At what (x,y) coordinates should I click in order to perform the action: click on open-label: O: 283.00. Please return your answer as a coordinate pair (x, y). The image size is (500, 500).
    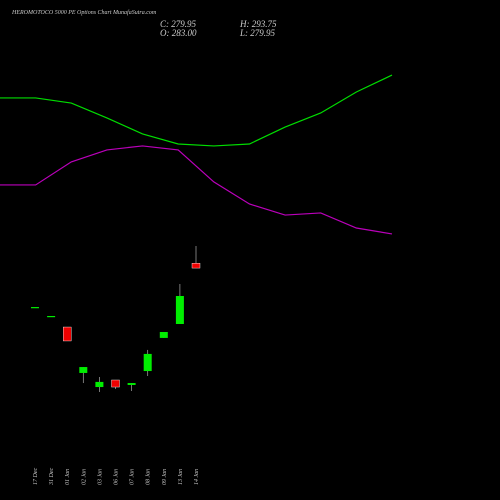
    Looking at the image, I should click on (178, 33).